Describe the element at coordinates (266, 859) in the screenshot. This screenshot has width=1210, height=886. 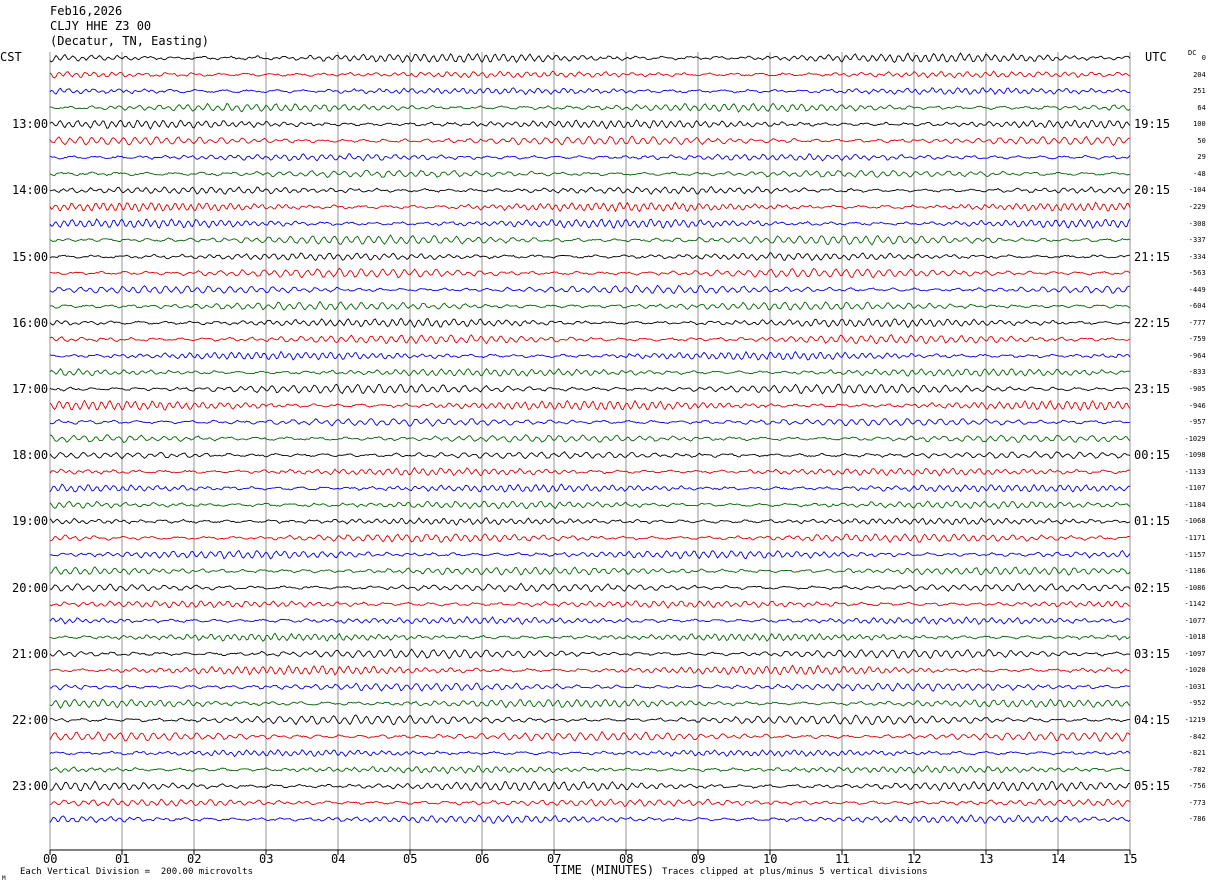
I see `x-tick-label: 03` at that location.